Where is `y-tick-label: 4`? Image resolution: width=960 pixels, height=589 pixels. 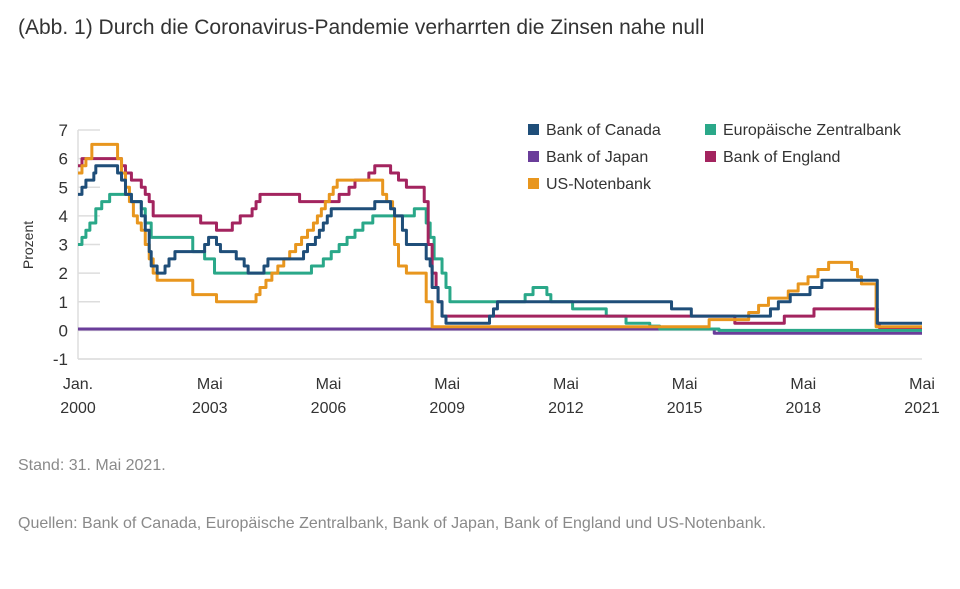 y-tick-label: 4 is located at coordinates (63, 216).